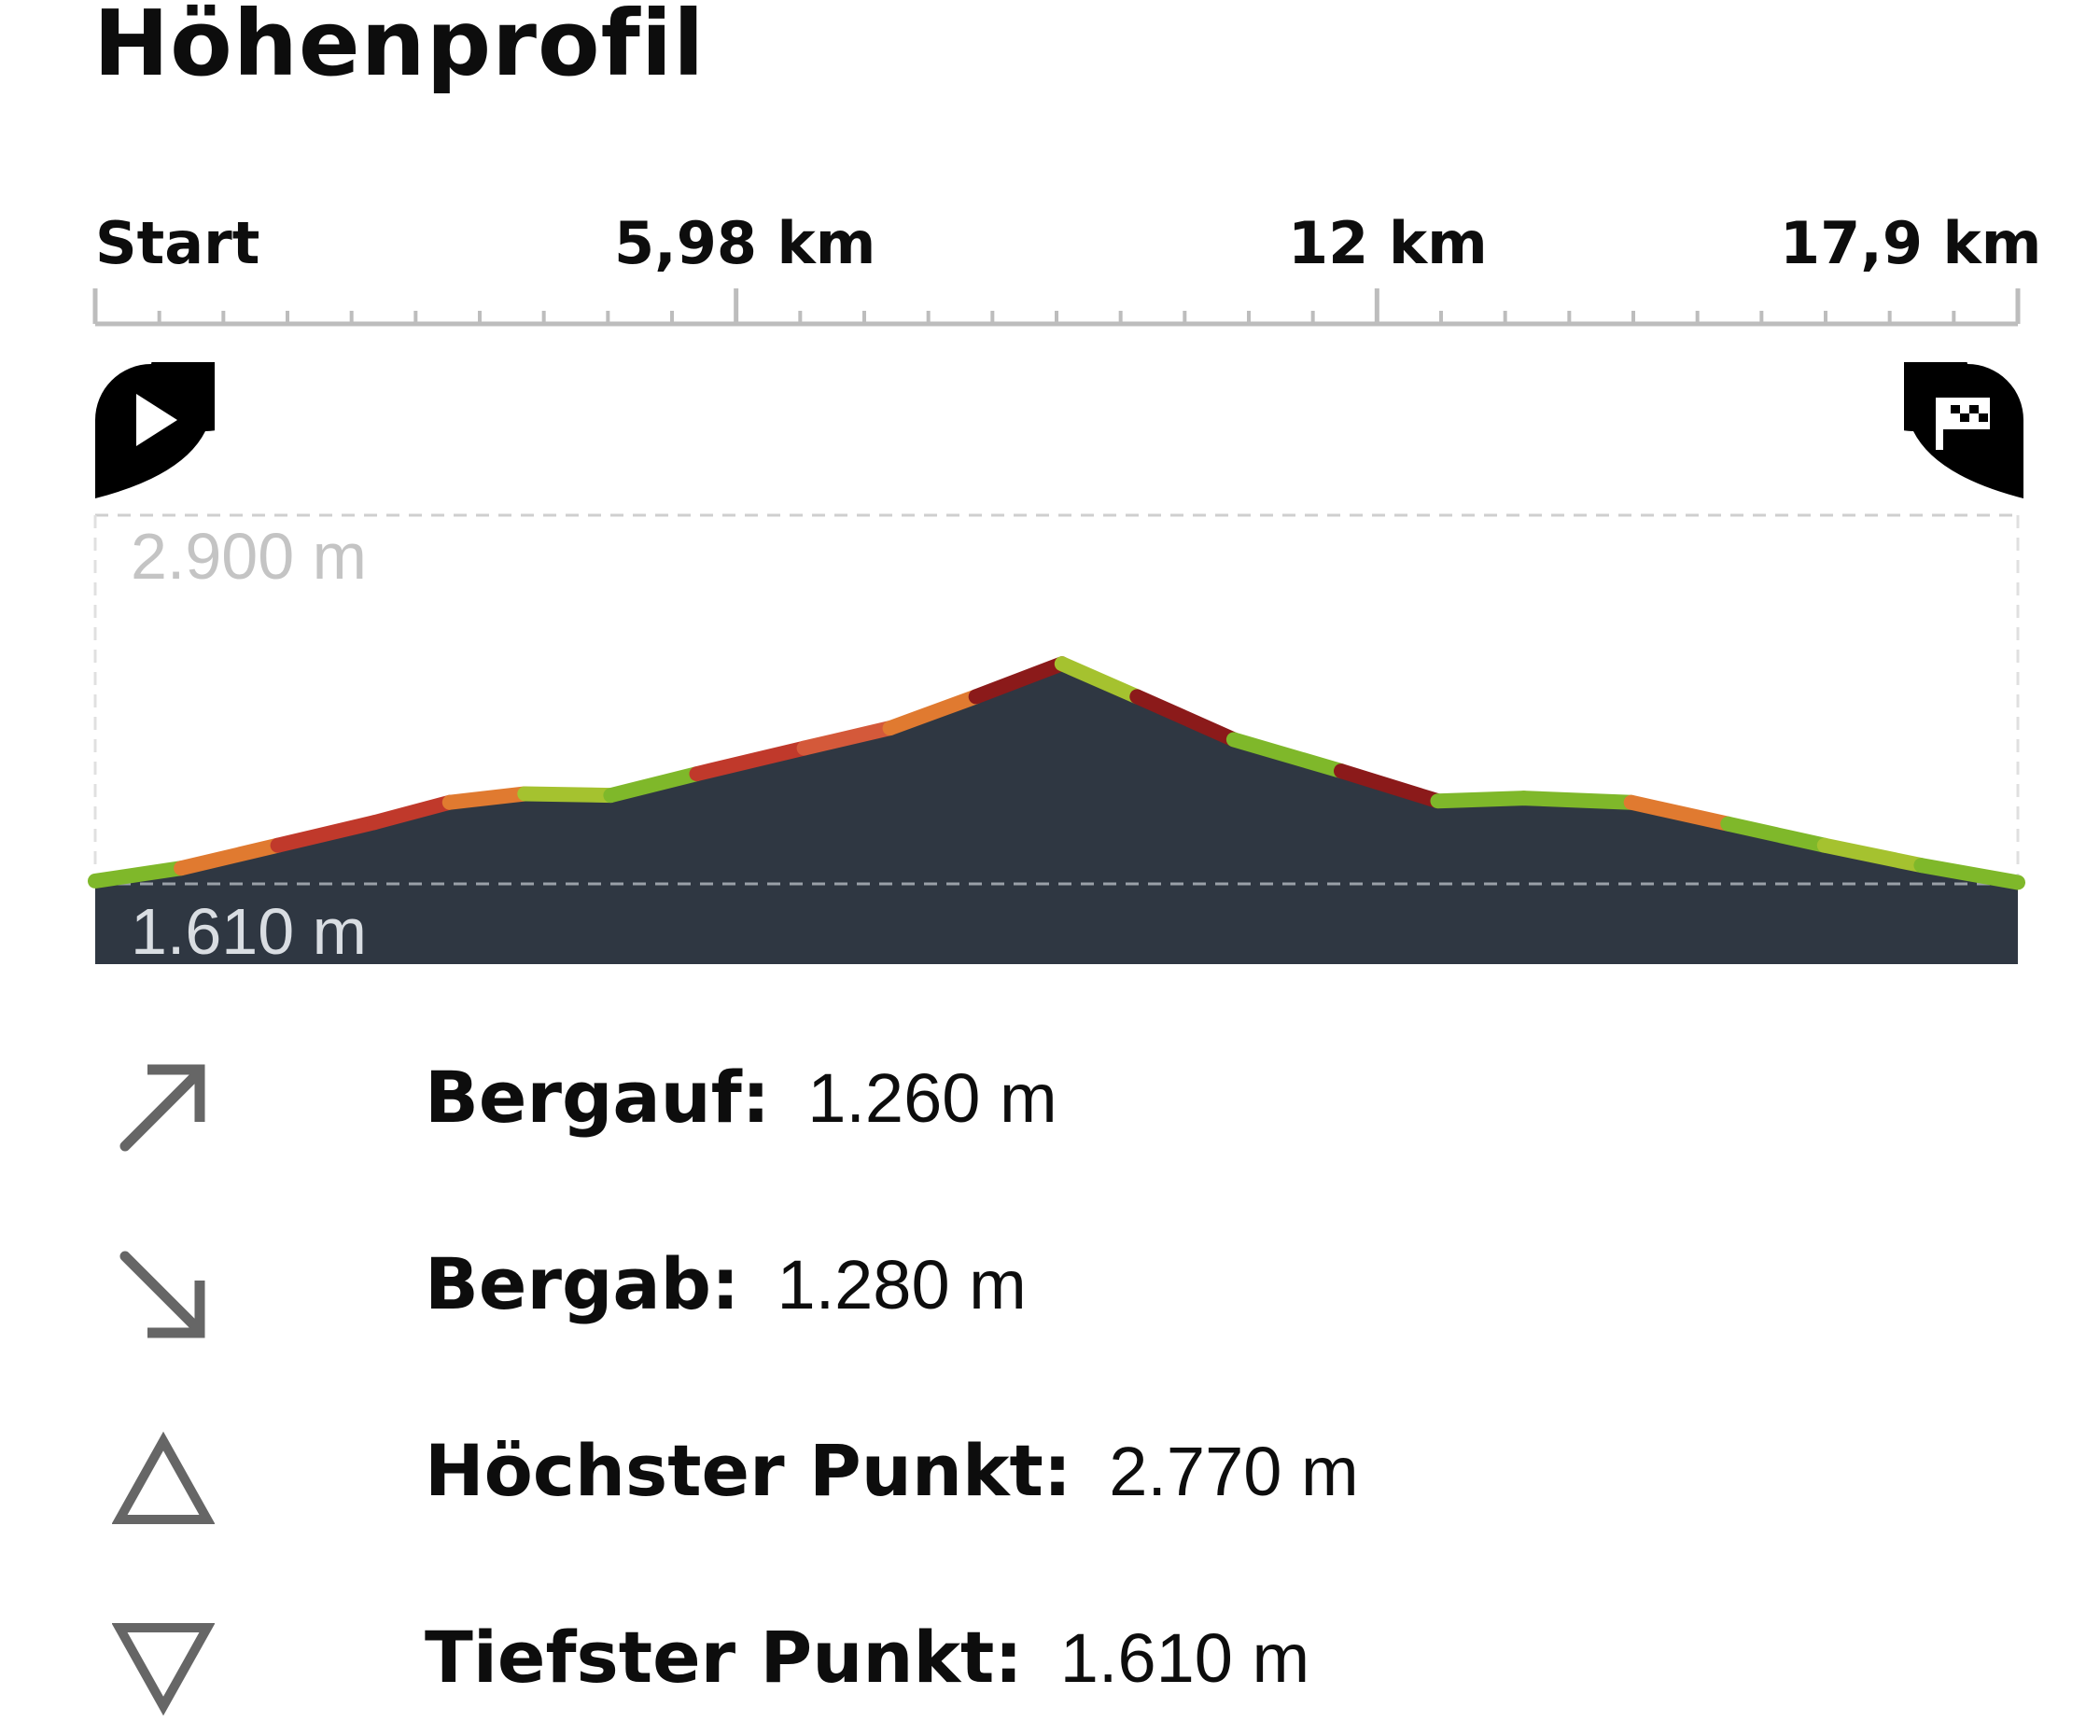 Image resolution: width=2100 pixels, height=1736 pixels. What do you see at coordinates (598, 1097) in the screenshot?
I see `stat-label-ascent: Bergauf:` at bounding box center [598, 1097].